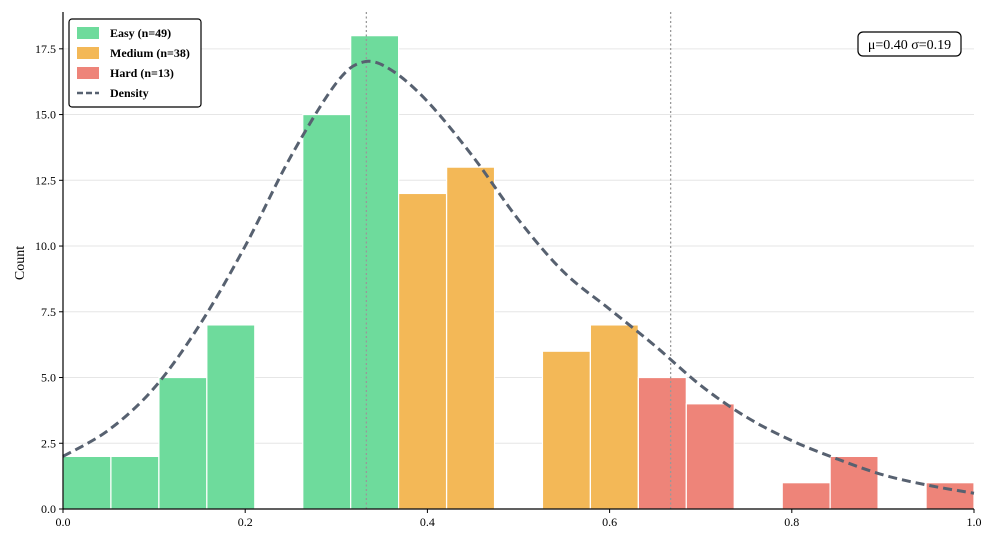 The width and height of the screenshot is (996, 544). I want to click on y-tick-label: 15.0, so click(45, 115).